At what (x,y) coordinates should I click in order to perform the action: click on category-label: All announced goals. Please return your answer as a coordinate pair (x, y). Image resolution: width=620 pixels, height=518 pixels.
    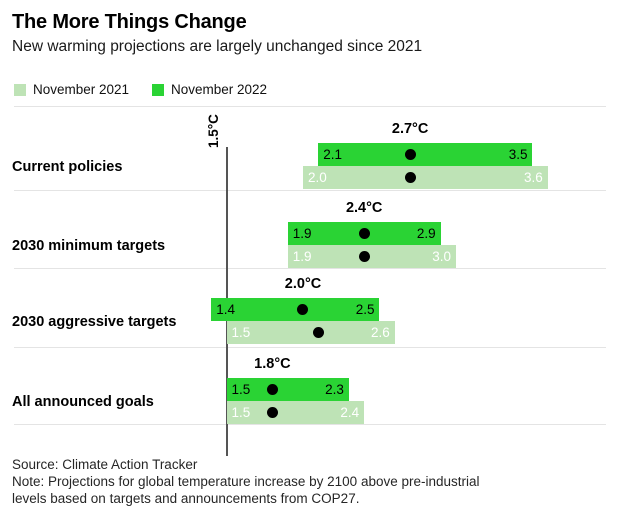
    Looking at the image, I should click on (83, 402).